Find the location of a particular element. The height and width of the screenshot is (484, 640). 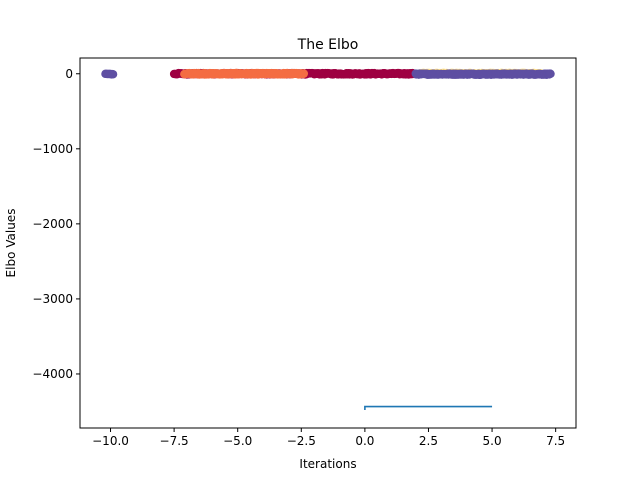

x-tick-label: 7.5 is located at coordinates (555, 441).